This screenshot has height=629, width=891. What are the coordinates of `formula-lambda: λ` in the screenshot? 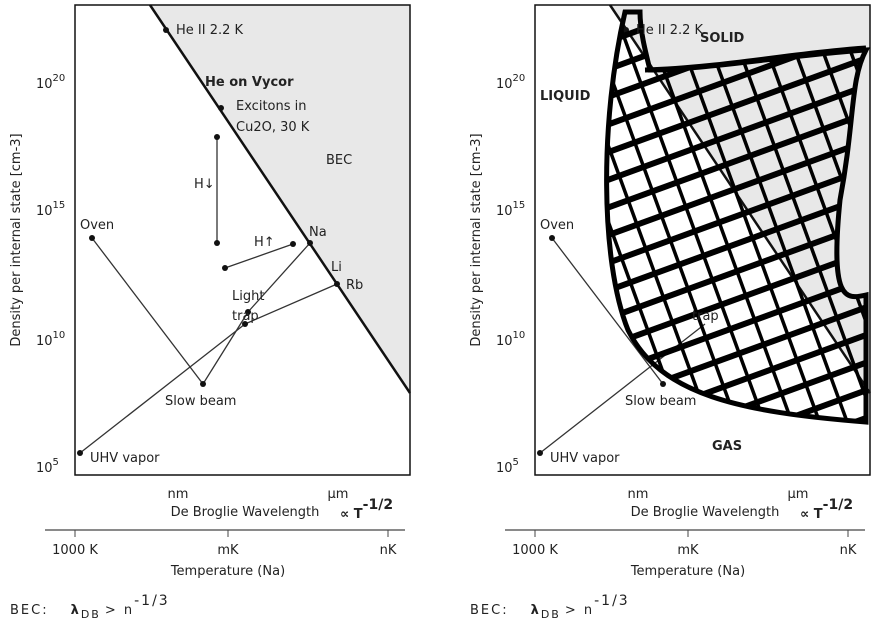 It's located at (536, 610).